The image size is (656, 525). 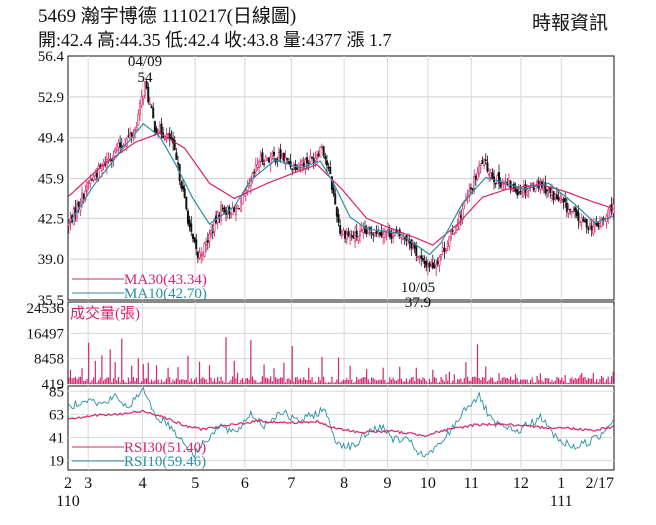 I want to click on rsi-tick-label: 85, so click(x=56, y=392).